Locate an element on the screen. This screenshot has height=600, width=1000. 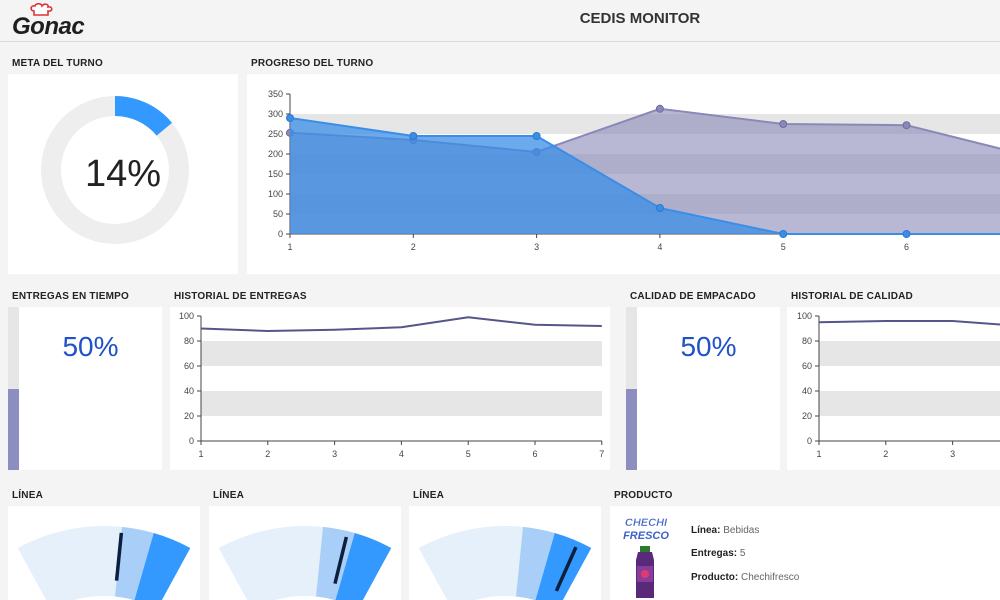
product-image: CHECHI FRESCO is located at coordinates (646, 557).